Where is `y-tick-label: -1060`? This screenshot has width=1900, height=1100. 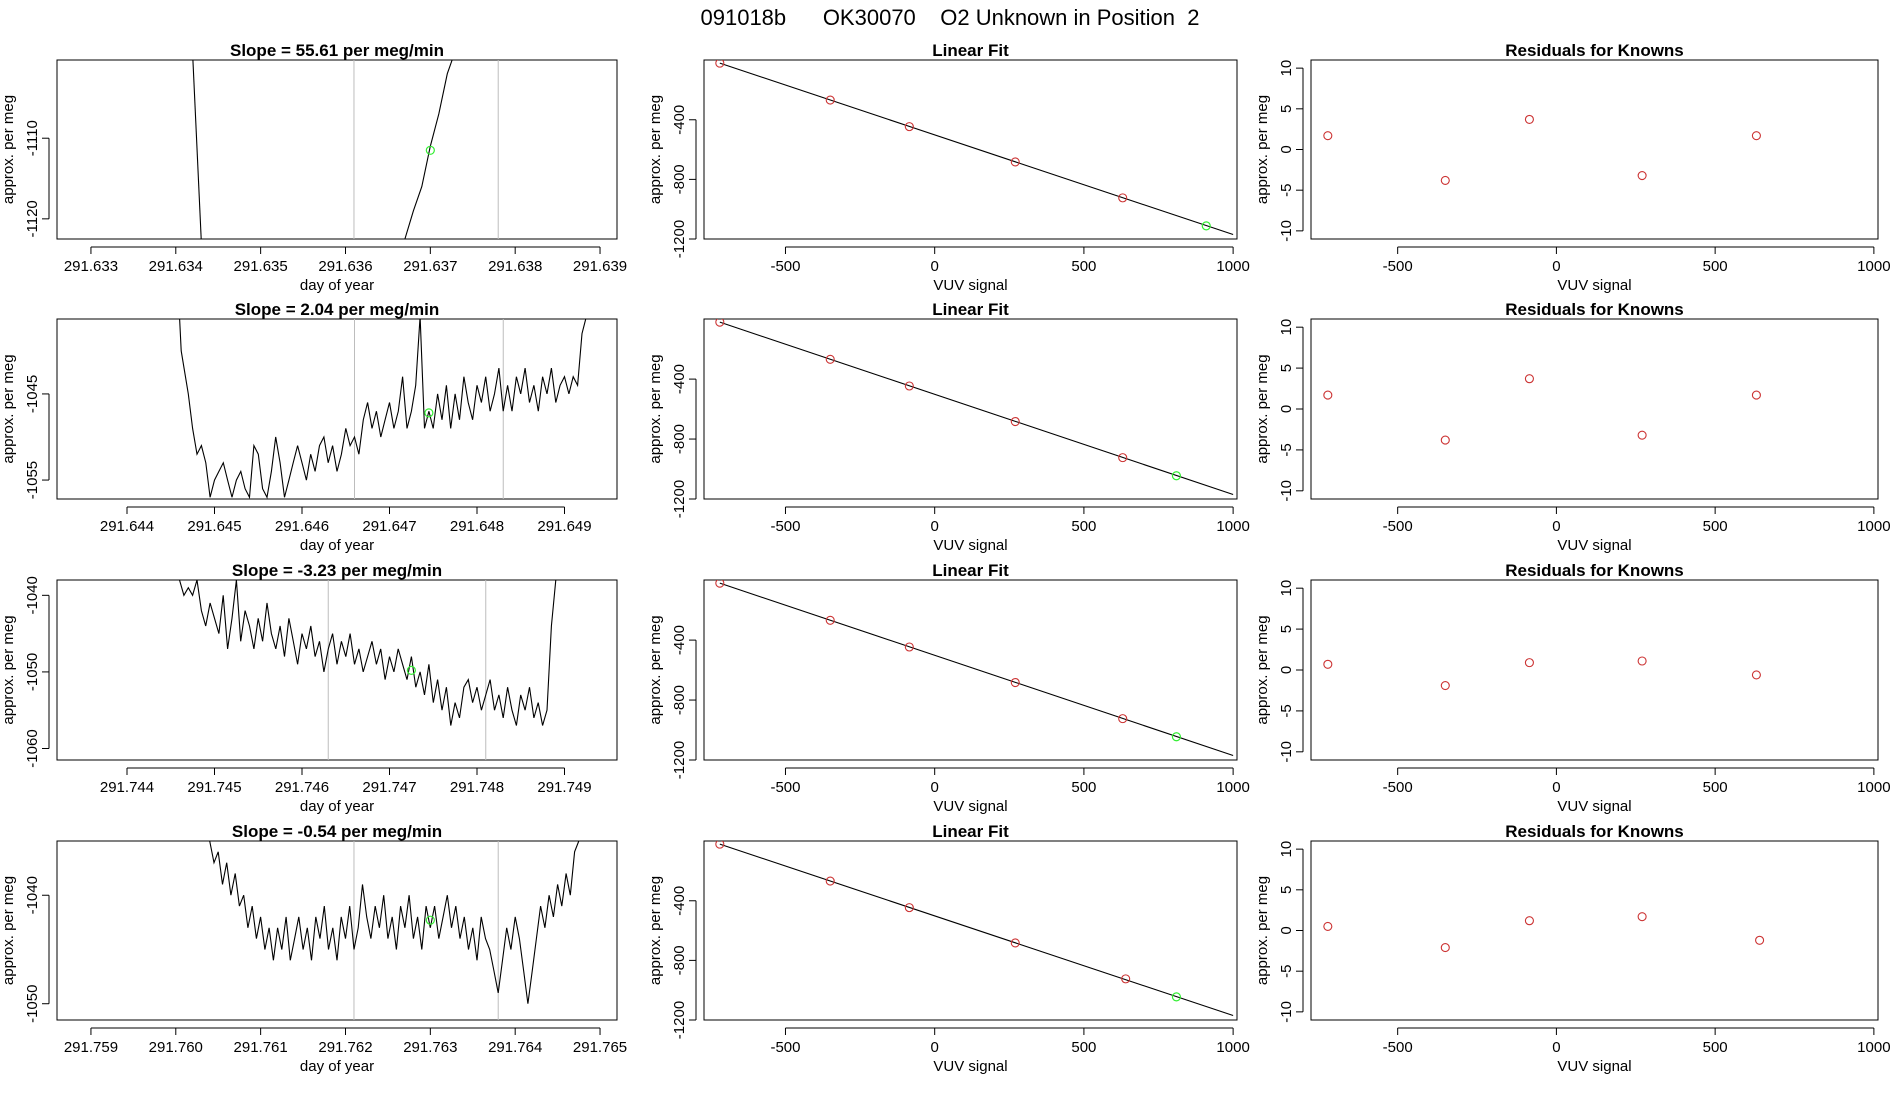
y-tick-label: -1060 is located at coordinates (32, 748).